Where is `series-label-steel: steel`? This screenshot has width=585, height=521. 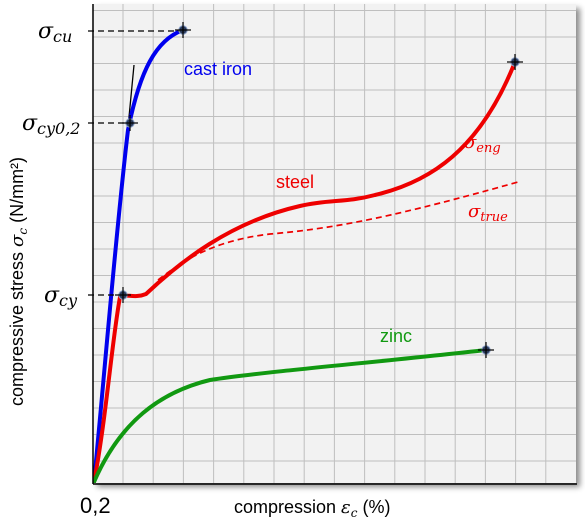 series-label-steel: steel is located at coordinates (295, 182).